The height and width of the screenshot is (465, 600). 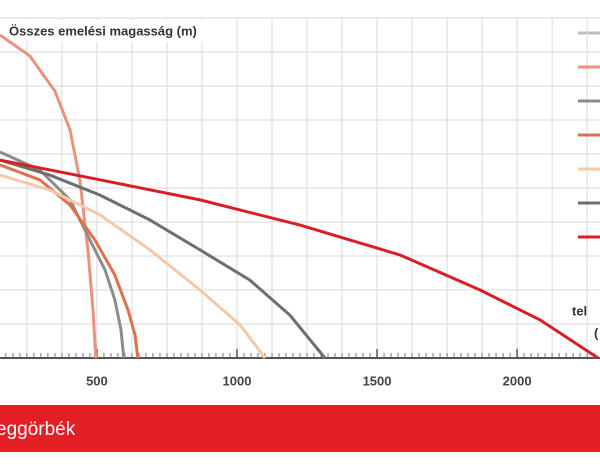 I want to click on banner-bar, so click(x=300, y=428).